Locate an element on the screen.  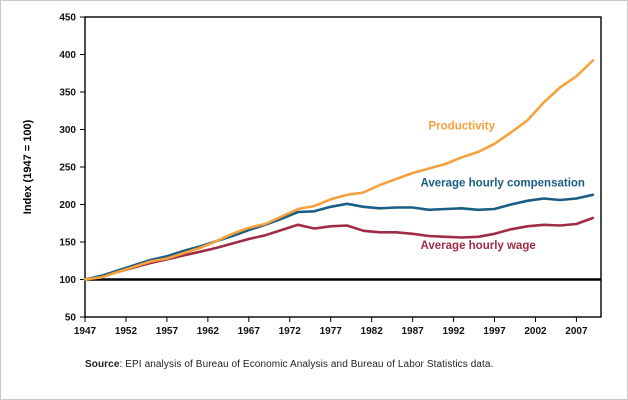
series-label: Productivity is located at coordinates (462, 127).